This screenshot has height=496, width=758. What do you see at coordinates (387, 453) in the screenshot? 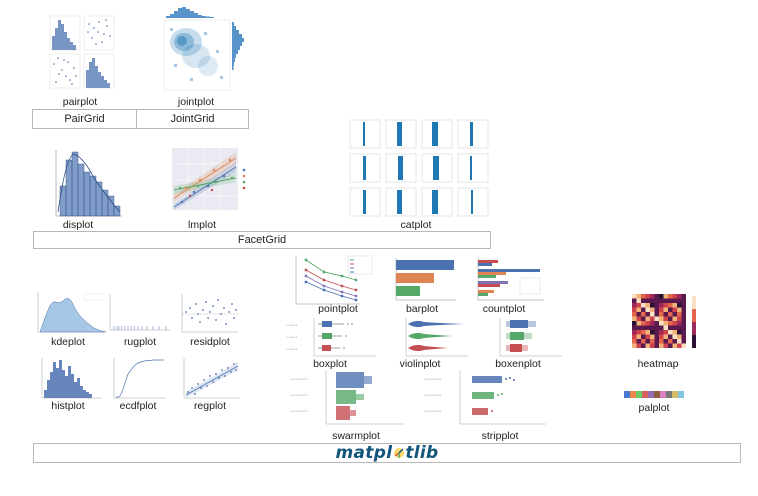
I see `matplotlib-box: matpl tlib` at bounding box center [387, 453].